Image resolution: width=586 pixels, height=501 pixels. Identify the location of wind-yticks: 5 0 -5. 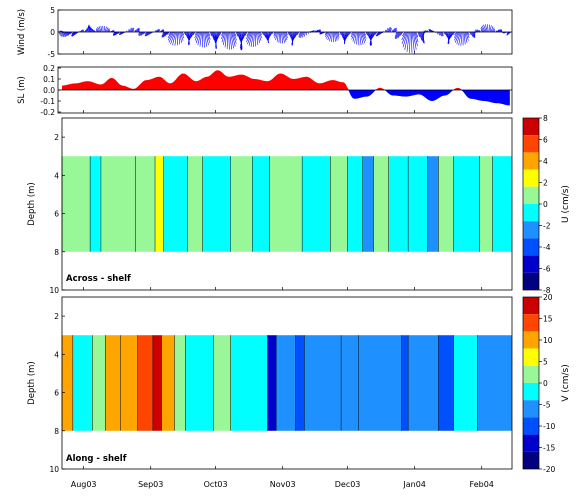
(54, 32).